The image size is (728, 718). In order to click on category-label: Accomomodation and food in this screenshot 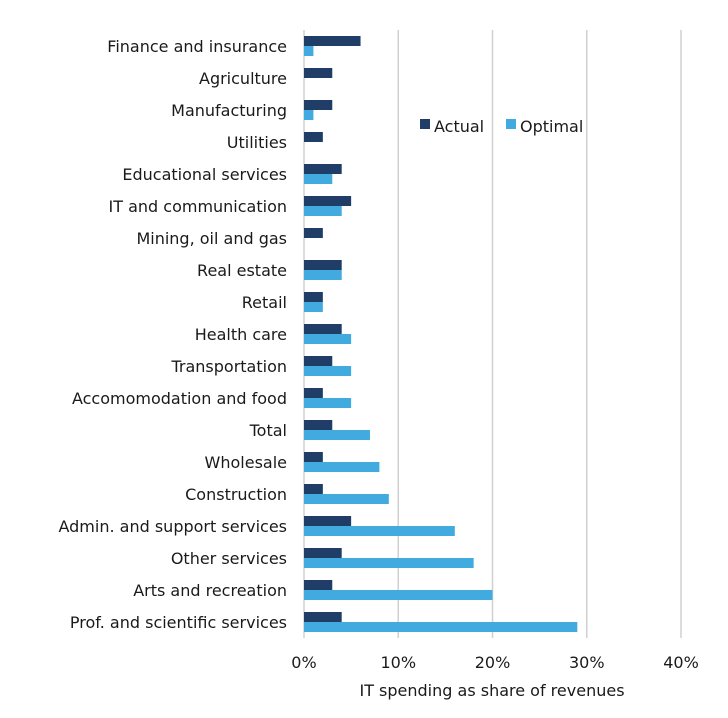, I will do `click(179, 398)`.